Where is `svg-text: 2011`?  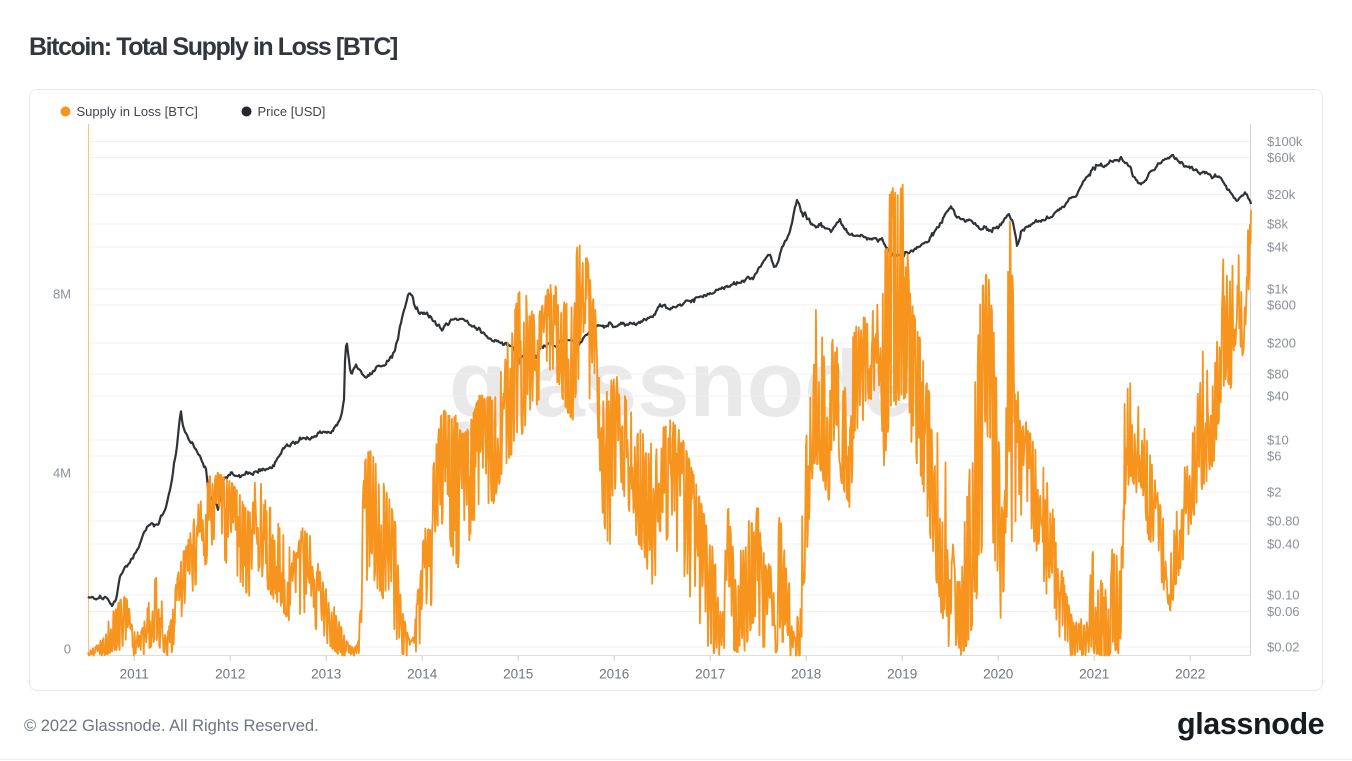
svg-text: 2011 is located at coordinates (134, 674).